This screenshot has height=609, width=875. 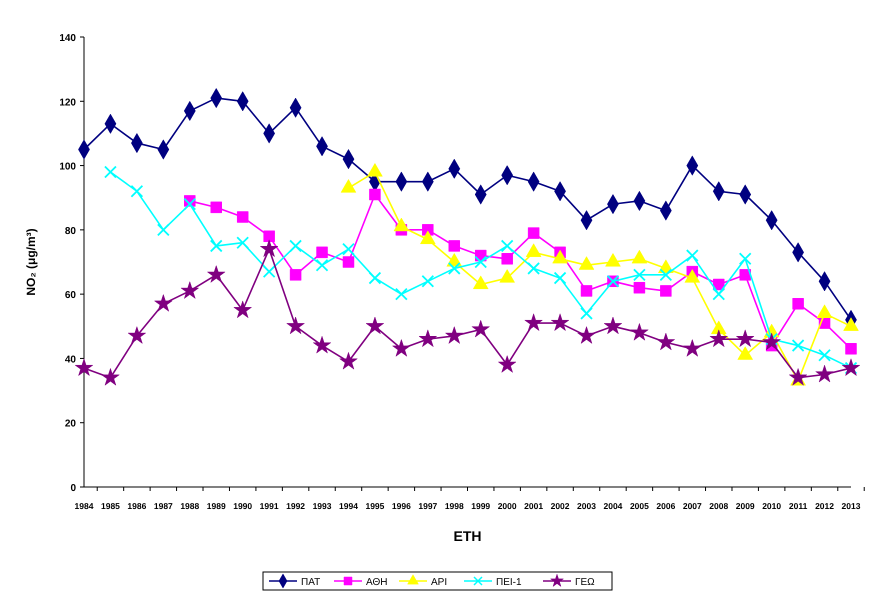 I want to click on x-tick-label: 1993, so click(x=322, y=506).